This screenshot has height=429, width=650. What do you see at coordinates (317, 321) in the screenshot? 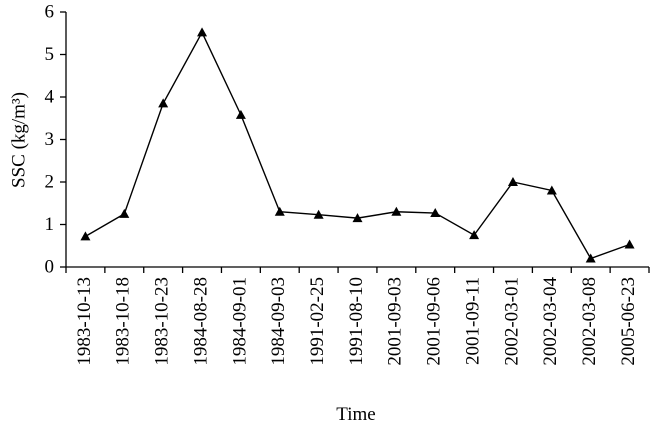
I see `x-tick-label: 1991-02-25` at bounding box center [317, 321].